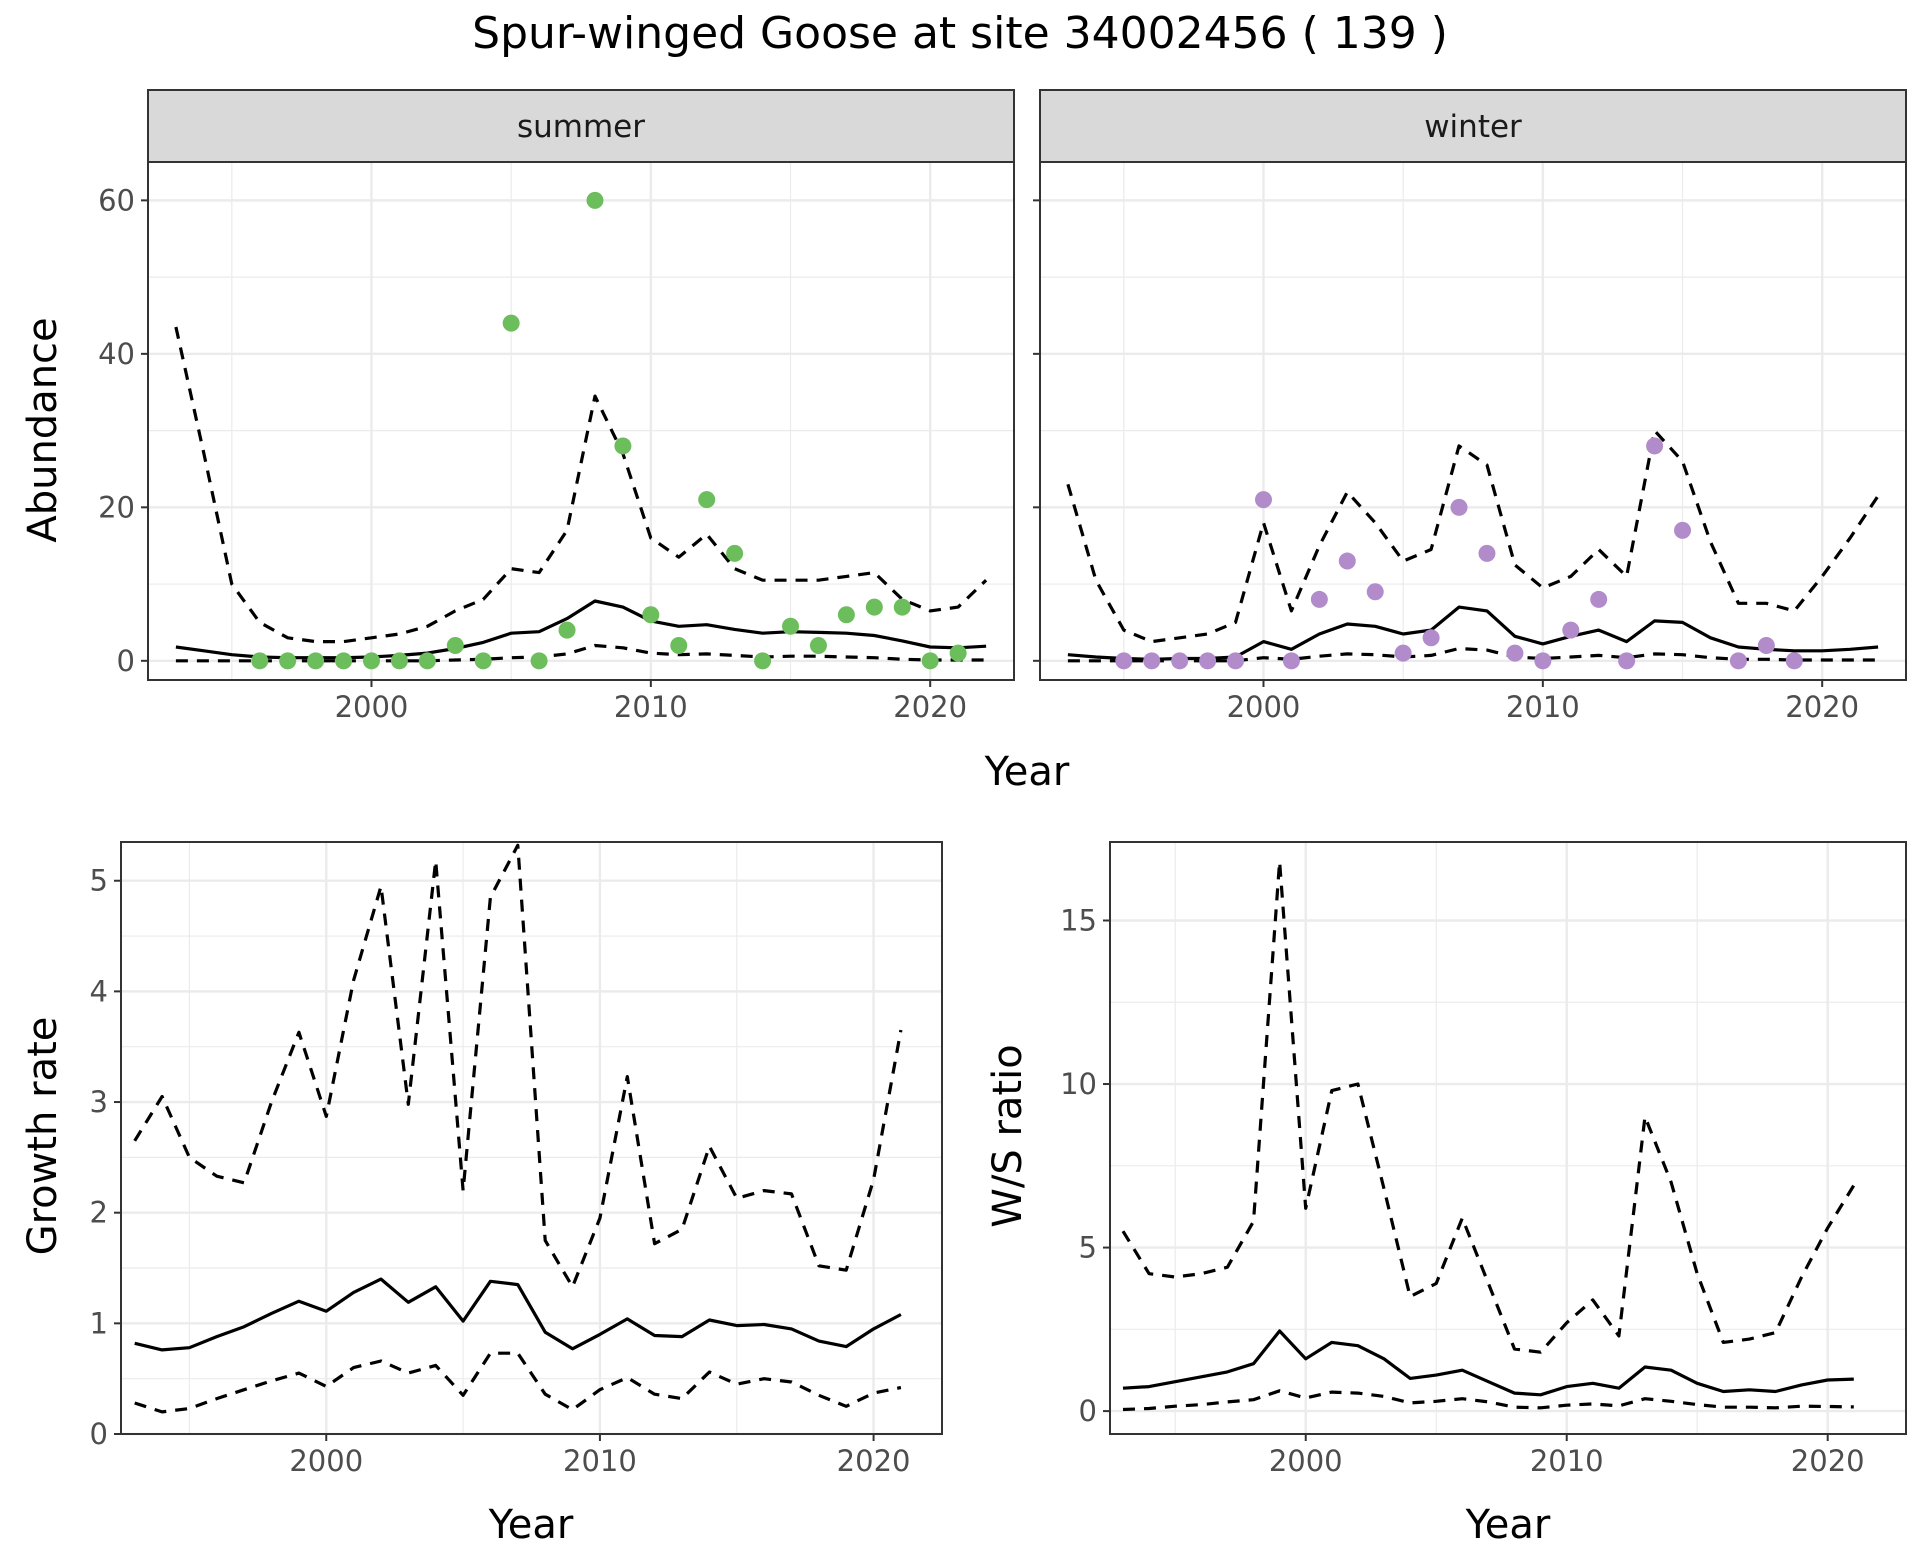 The image size is (1920, 1560). What do you see at coordinates (600, 1461) in the screenshot?
I see `growth-x-tick-label: 2010` at bounding box center [600, 1461].